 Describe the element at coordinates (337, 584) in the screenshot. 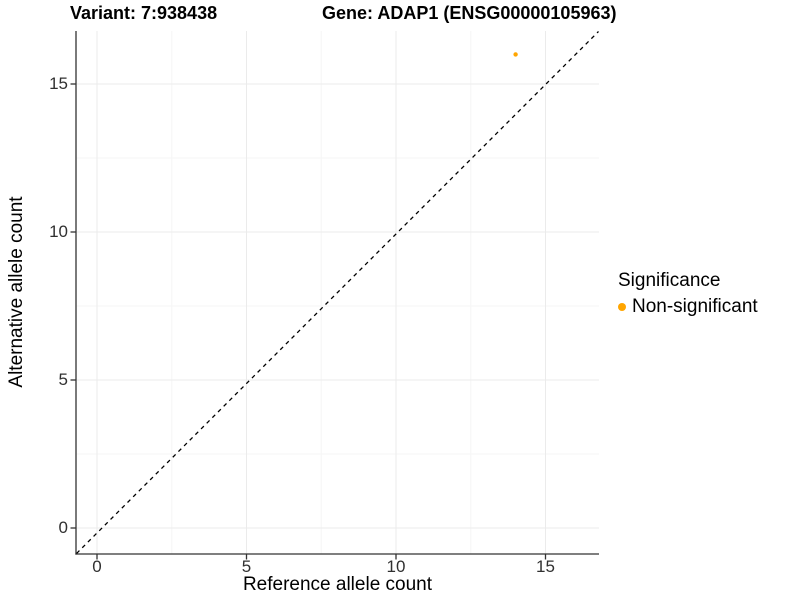

I see `x-axis-title: Reference allele count` at that location.